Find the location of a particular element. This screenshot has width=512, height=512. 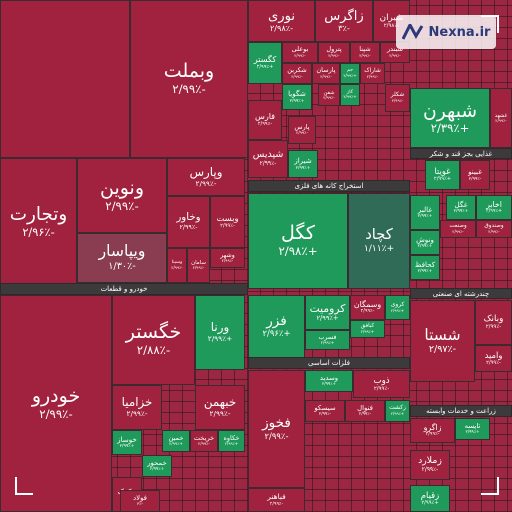

tile: کگستر +۲/۹۹٪ is located at coordinates (265, 63).